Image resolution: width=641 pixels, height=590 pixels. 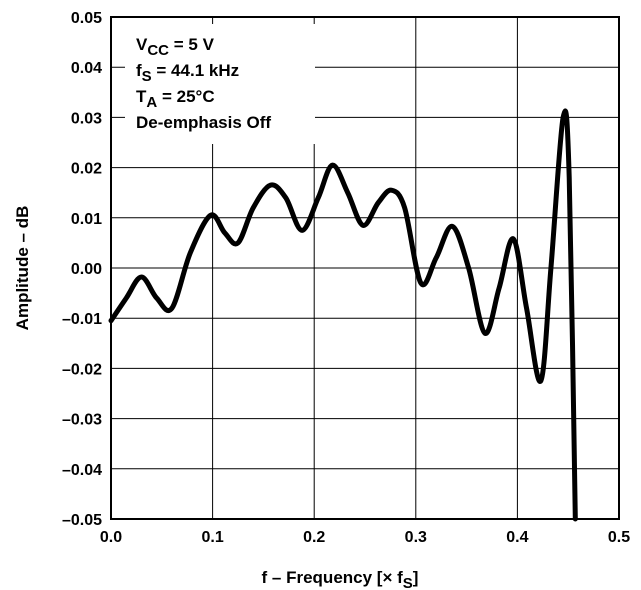 What do you see at coordinates (619, 537) in the screenshot?
I see `x-tick-label: 0.5` at bounding box center [619, 537].